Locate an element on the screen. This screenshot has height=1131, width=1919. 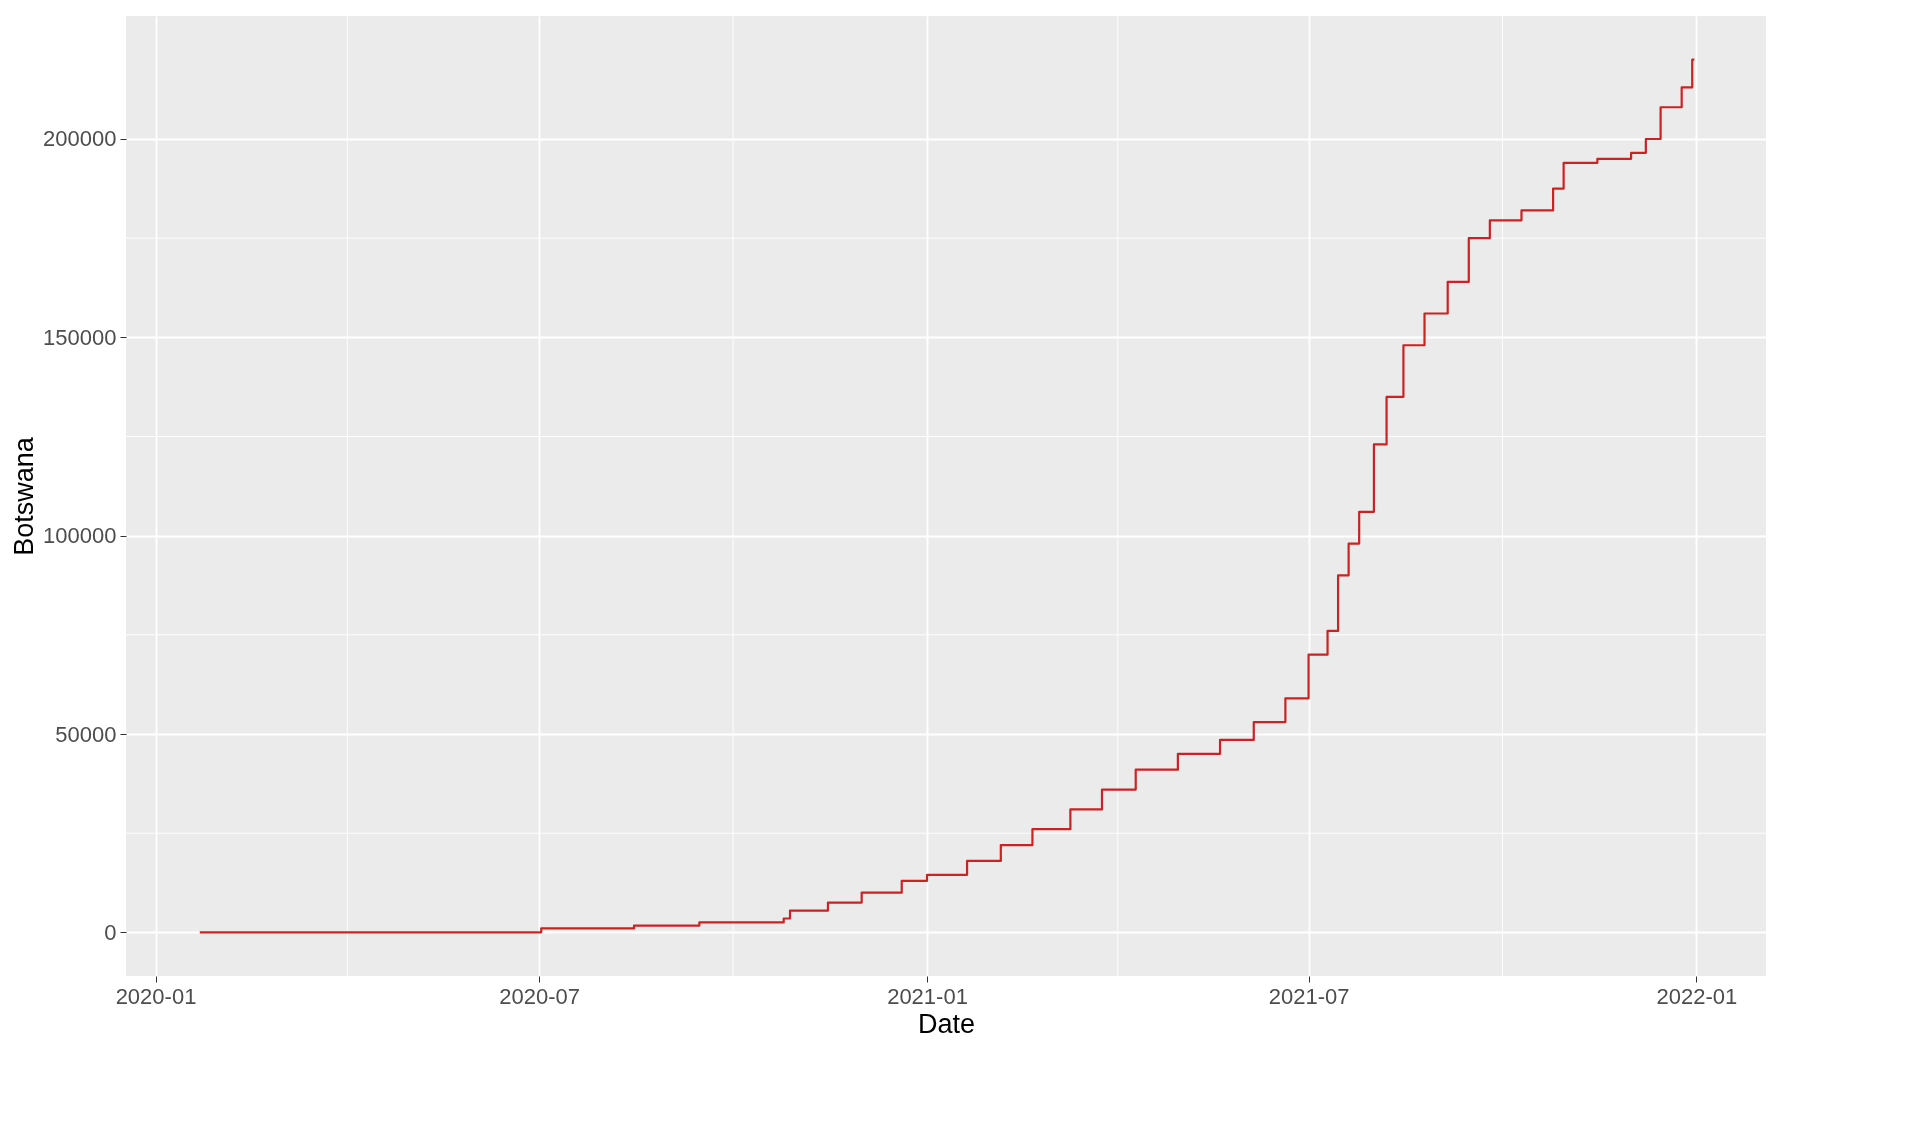
x-tick-label: 2021-01 is located at coordinates (927, 996).